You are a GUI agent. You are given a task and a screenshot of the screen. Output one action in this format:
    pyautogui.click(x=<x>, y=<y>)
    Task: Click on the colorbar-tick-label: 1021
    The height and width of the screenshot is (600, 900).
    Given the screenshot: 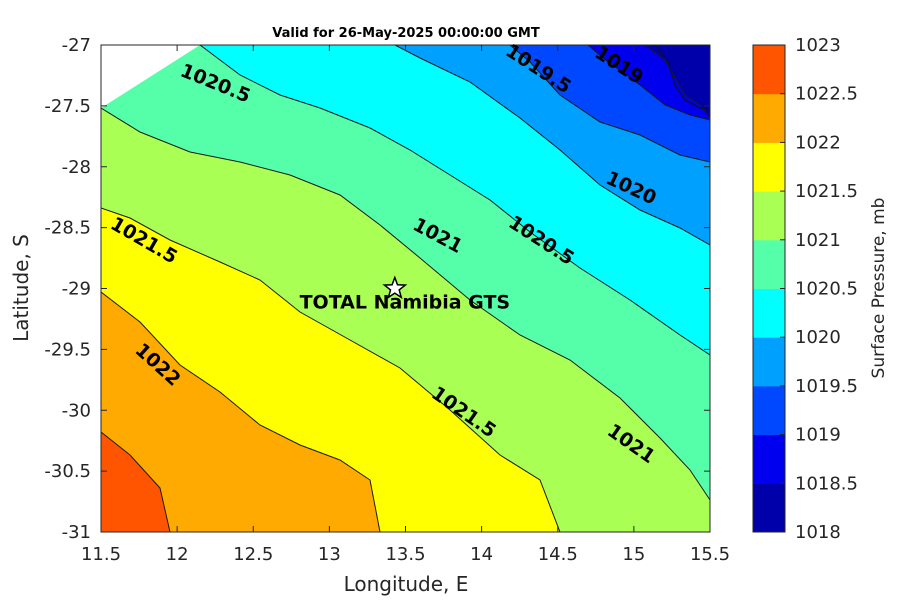 What is the action you would take?
    pyautogui.click(x=818, y=240)
    